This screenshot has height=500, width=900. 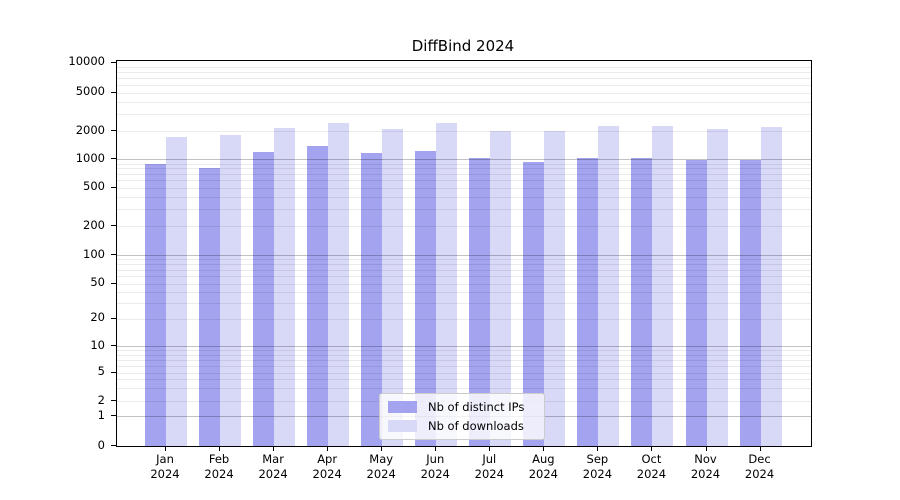 I want to click on legend-label-distinct-ips: Nb of distinct IPs, so click(x=476, y=407).